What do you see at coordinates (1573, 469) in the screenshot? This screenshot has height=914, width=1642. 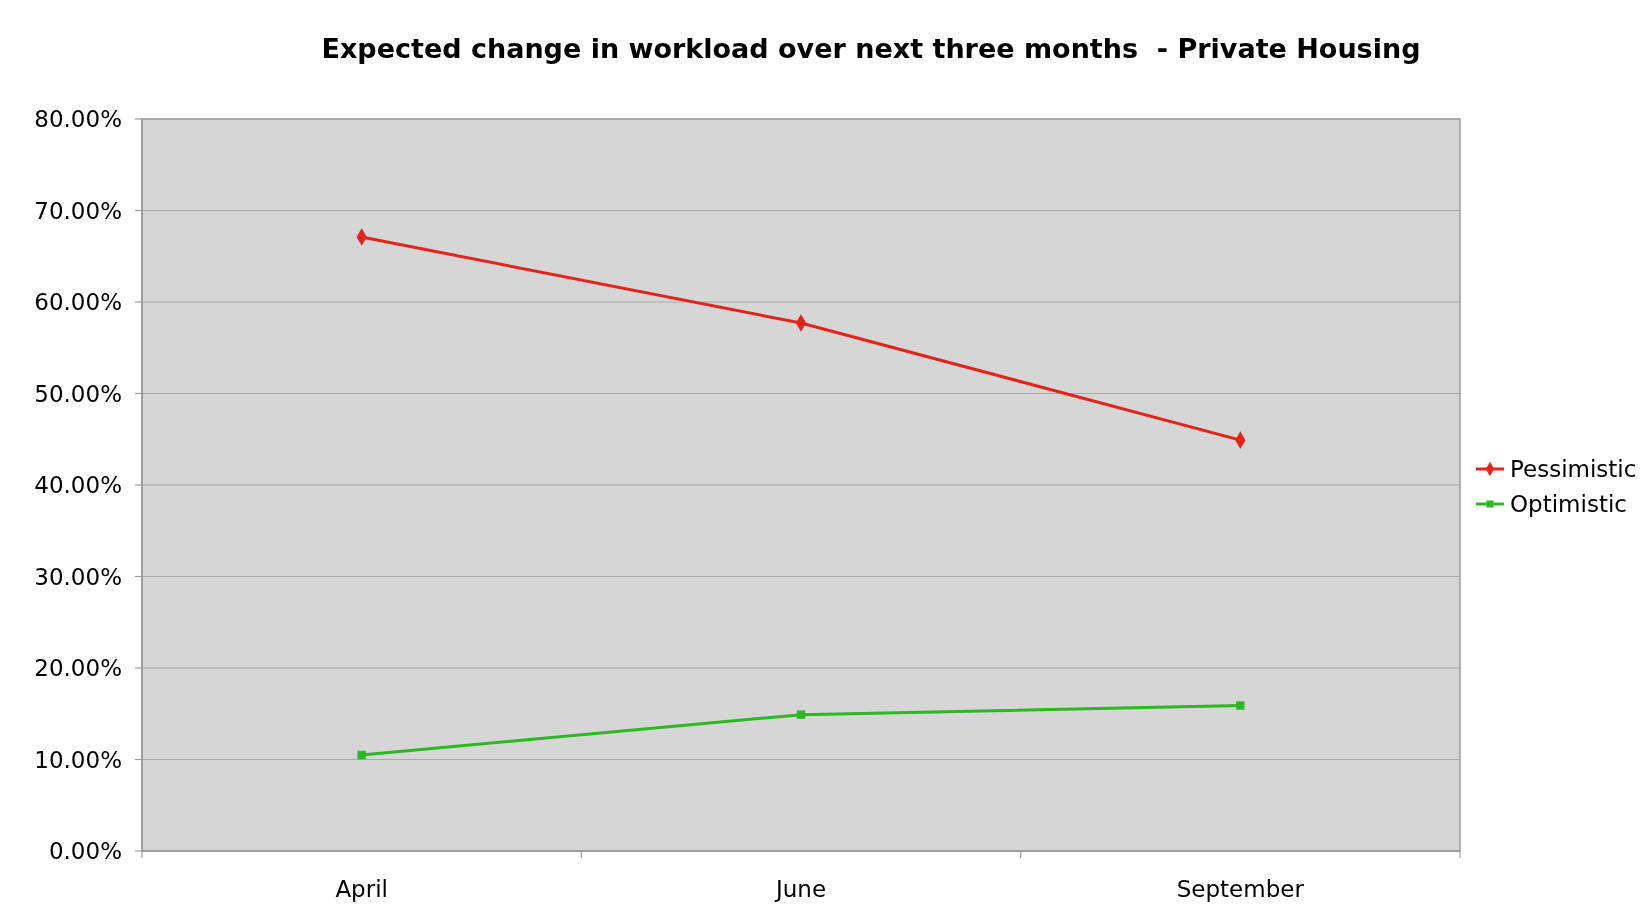 I see `legend-label: Pessimistic` at bounding box center [1573, 469].